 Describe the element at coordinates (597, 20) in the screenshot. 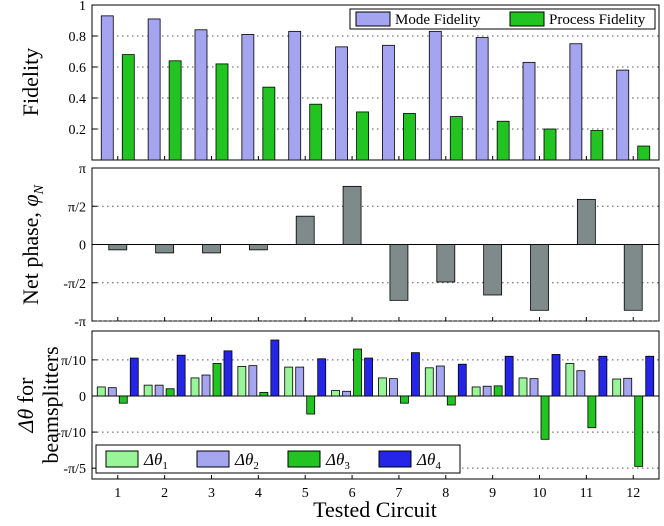

I see `legend-label-process-fidelity: Process Fidelity` at that location.